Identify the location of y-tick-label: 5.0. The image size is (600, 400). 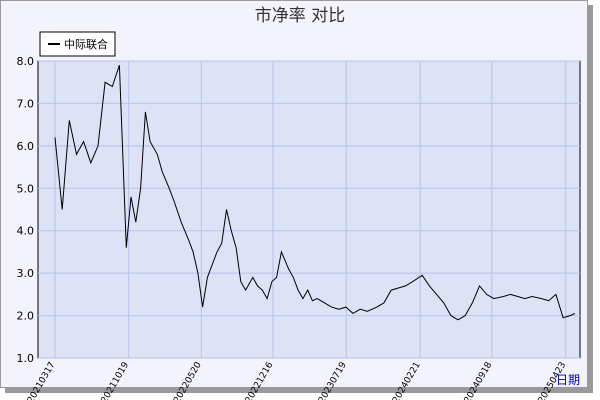
(26, 188).